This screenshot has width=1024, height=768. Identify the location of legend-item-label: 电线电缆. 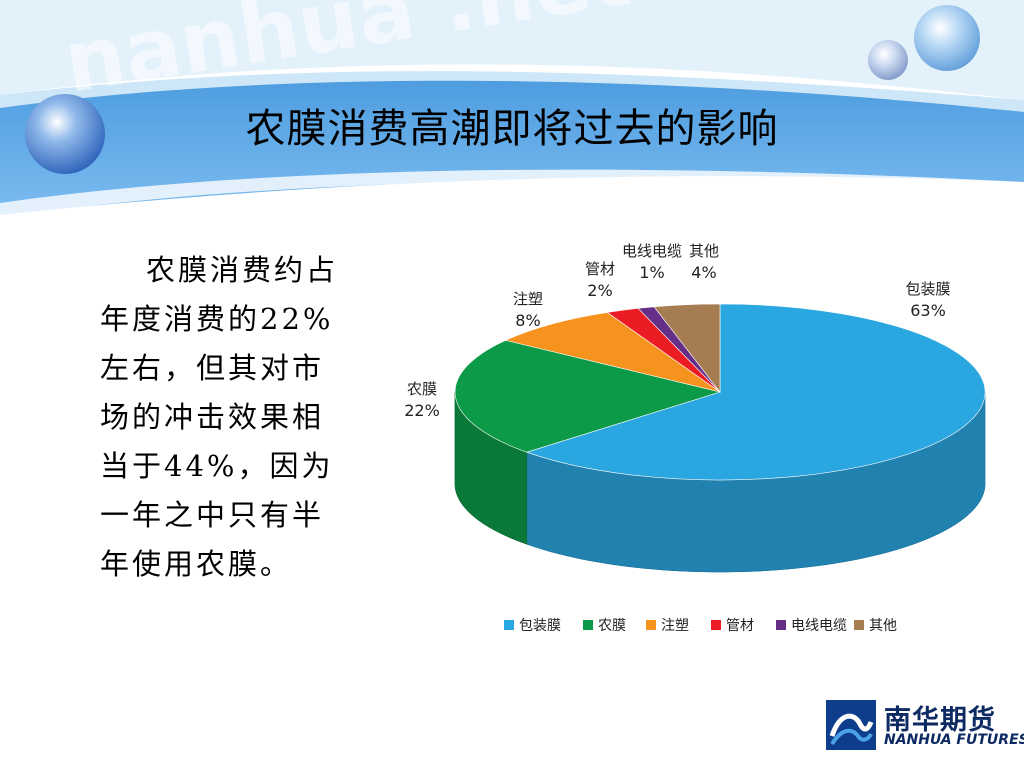
(819, 626).